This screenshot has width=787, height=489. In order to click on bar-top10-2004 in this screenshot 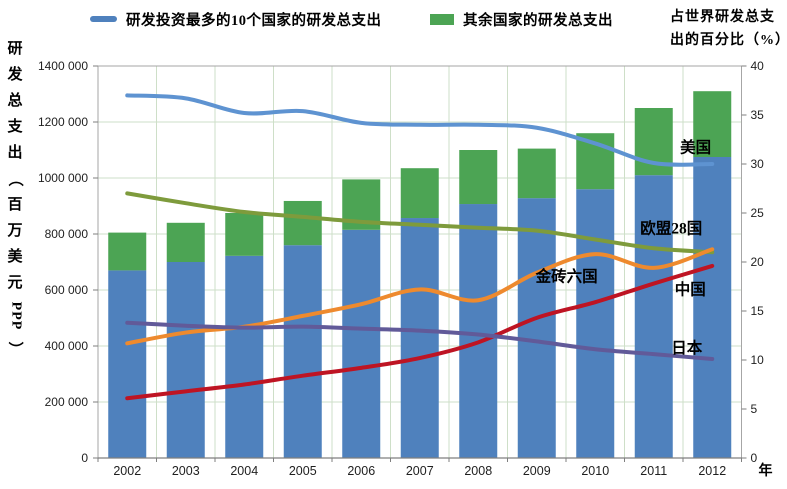, I will do `click(244, 356)`.